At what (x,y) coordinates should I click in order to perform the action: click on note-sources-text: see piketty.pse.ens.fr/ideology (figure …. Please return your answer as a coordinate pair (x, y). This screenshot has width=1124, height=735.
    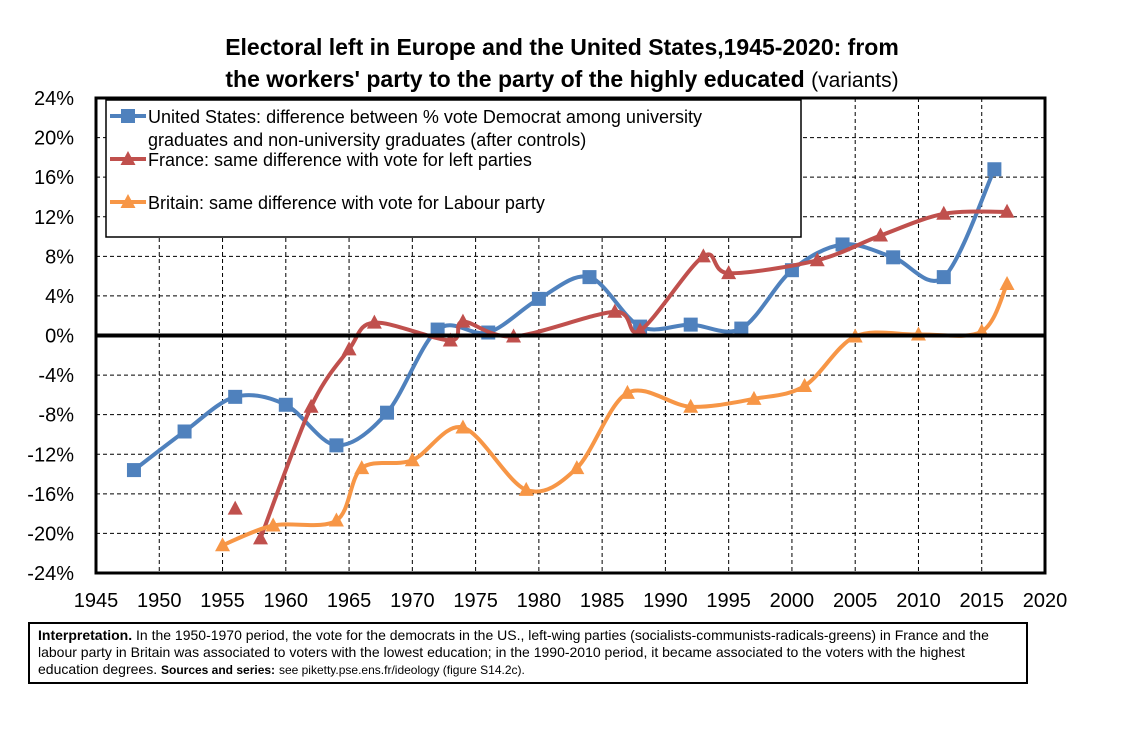
    Looking at the image, I should click on (401, 670).